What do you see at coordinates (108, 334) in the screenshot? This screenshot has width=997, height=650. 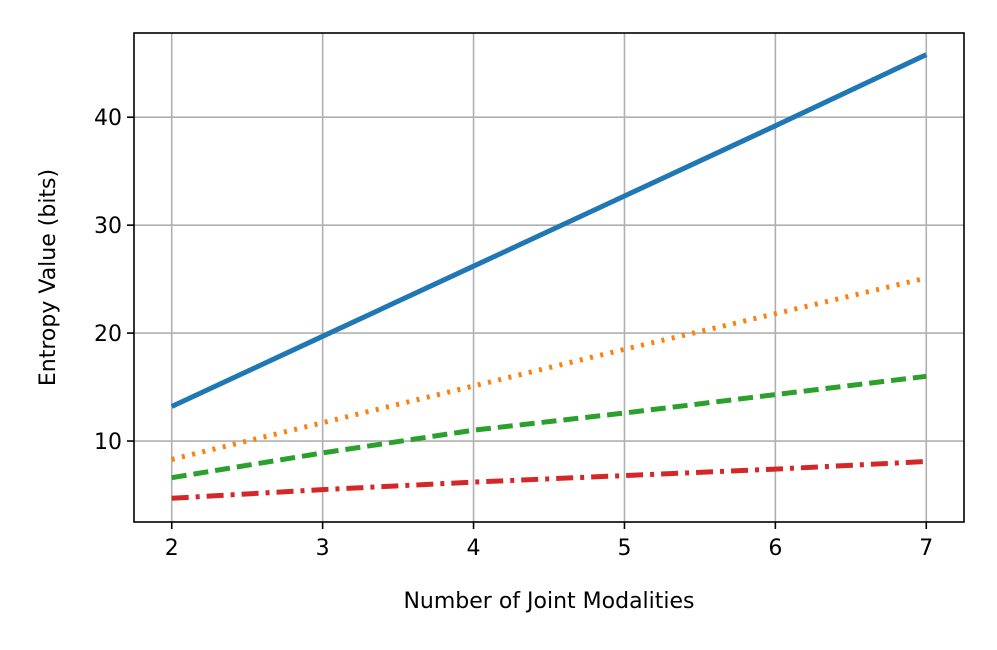 I see `y-tick-label-20: 20` at bounding box center [108, 334].